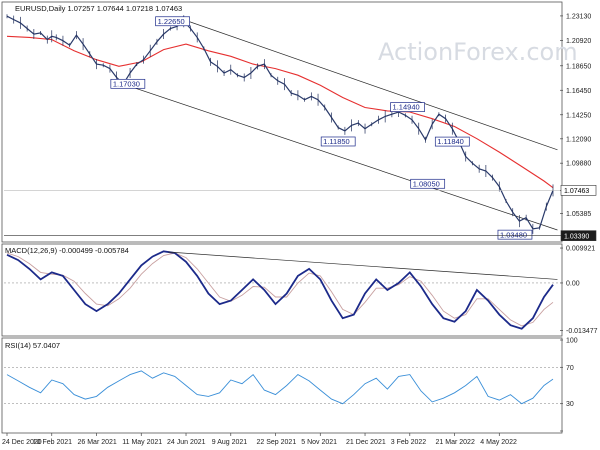  I want to click on xtick-label: 11 May 2021, so click(142, 442).